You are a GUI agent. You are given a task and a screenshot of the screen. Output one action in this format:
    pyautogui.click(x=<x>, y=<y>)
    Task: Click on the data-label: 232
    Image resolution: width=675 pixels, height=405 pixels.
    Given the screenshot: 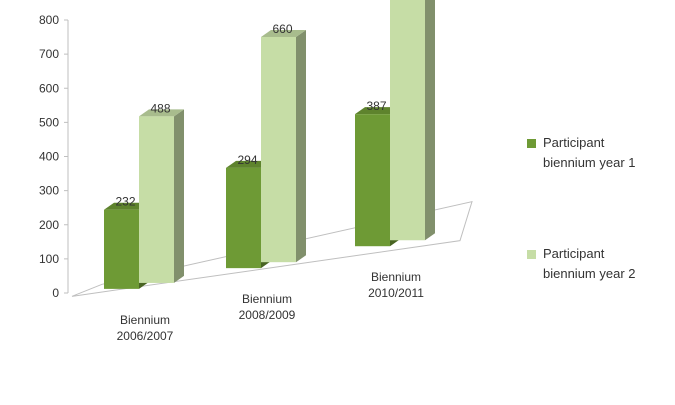 What is the action you would take?
    pyautogui.click(x=125, y=202)
    